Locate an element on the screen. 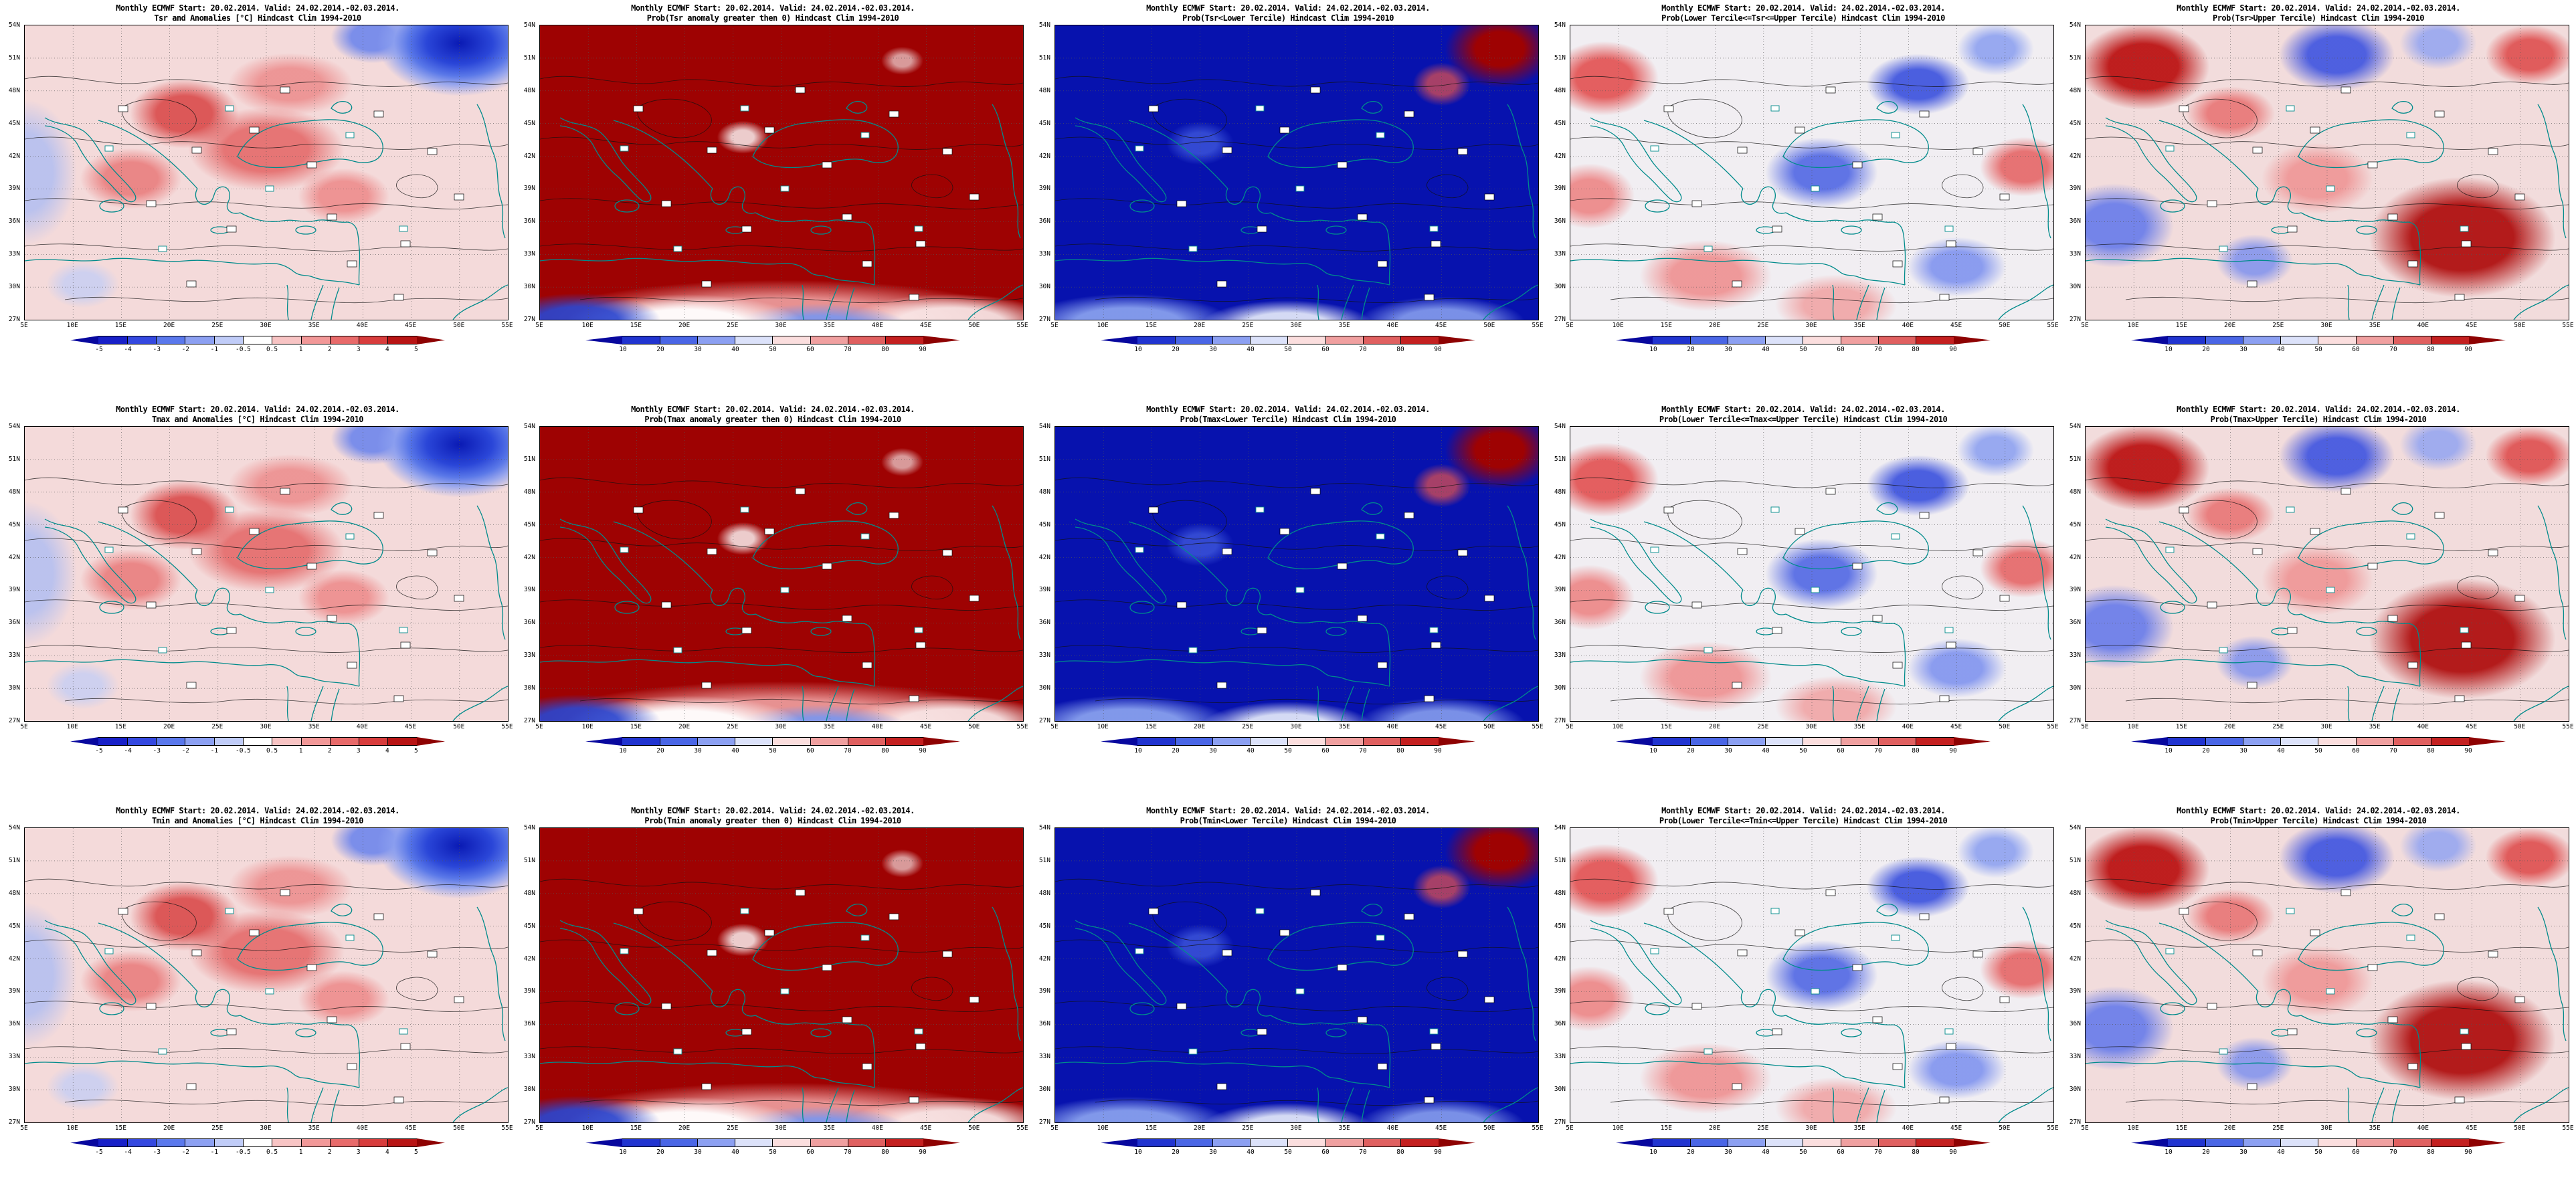 The height and width of the screenshot is (1204, 2576). longitude-axis: 5E 10E 15E 20E 25E 30E 35E 40E 45E 50E 55E is located at coordinates (782, 1128).